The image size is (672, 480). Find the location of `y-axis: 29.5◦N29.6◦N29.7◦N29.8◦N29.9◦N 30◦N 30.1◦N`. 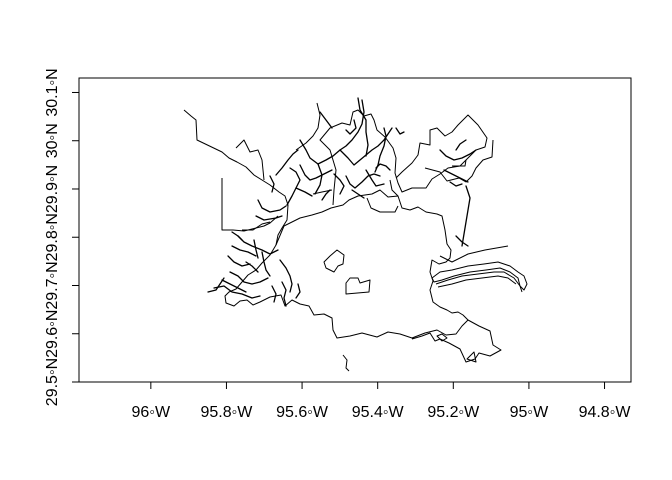

y-axis: 29.5◦N29.6◦N29.7◦N29.8◦N29.9◦N 30◦N 30.1◦N is located at coordinates (62, 237).